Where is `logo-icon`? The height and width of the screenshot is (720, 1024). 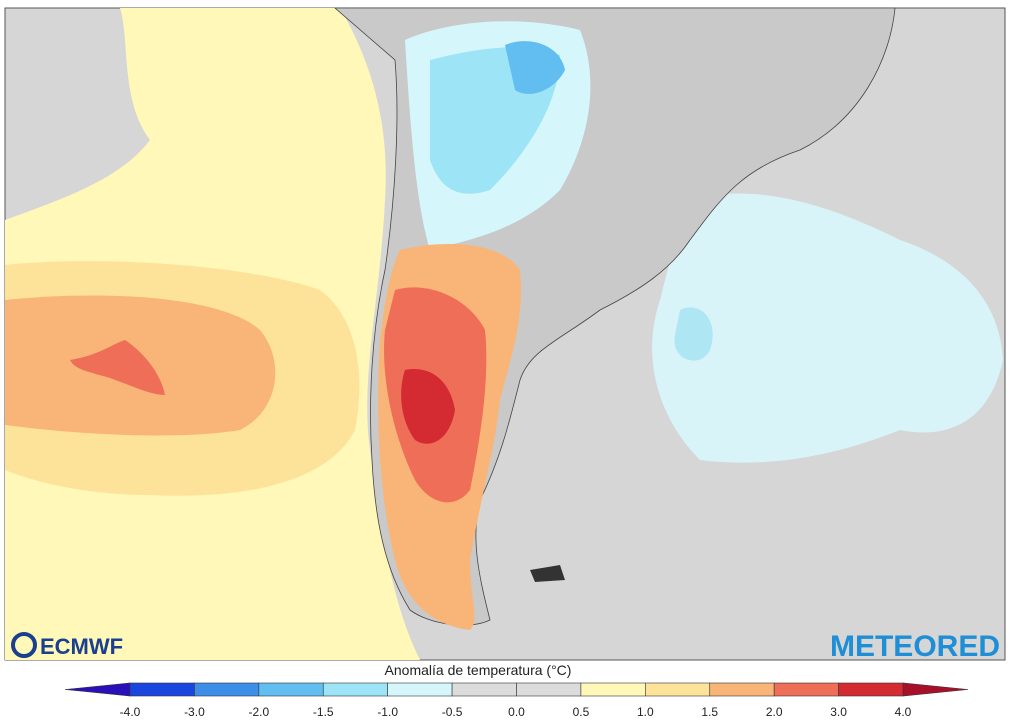 logo-icon is located at coordinates (24, 645).